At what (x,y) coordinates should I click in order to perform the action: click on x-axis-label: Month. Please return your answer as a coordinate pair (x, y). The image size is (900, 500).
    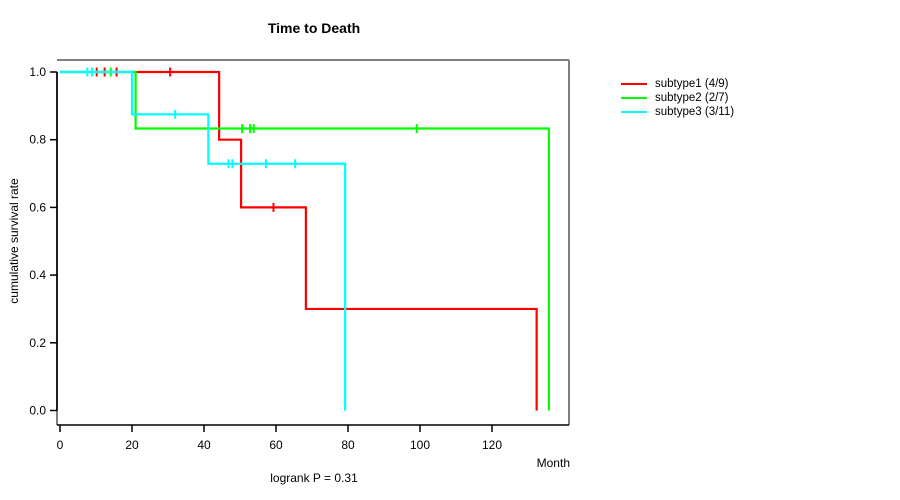
    Looking at the image, I should click on (553, 463).